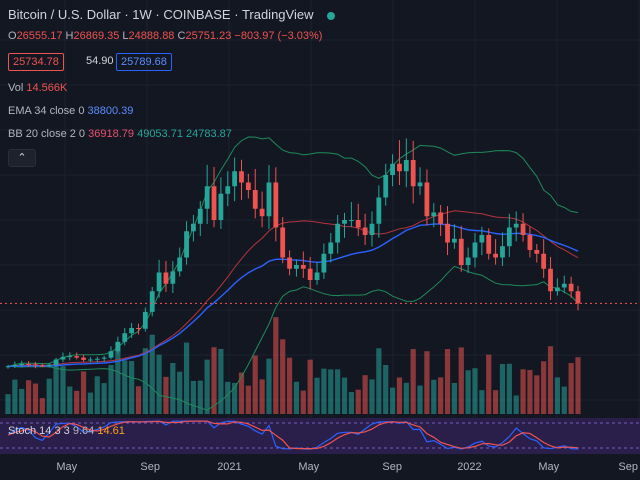 The image size is (640, 480). I want to click on vol-value: 14.566K, so click(47, 88).